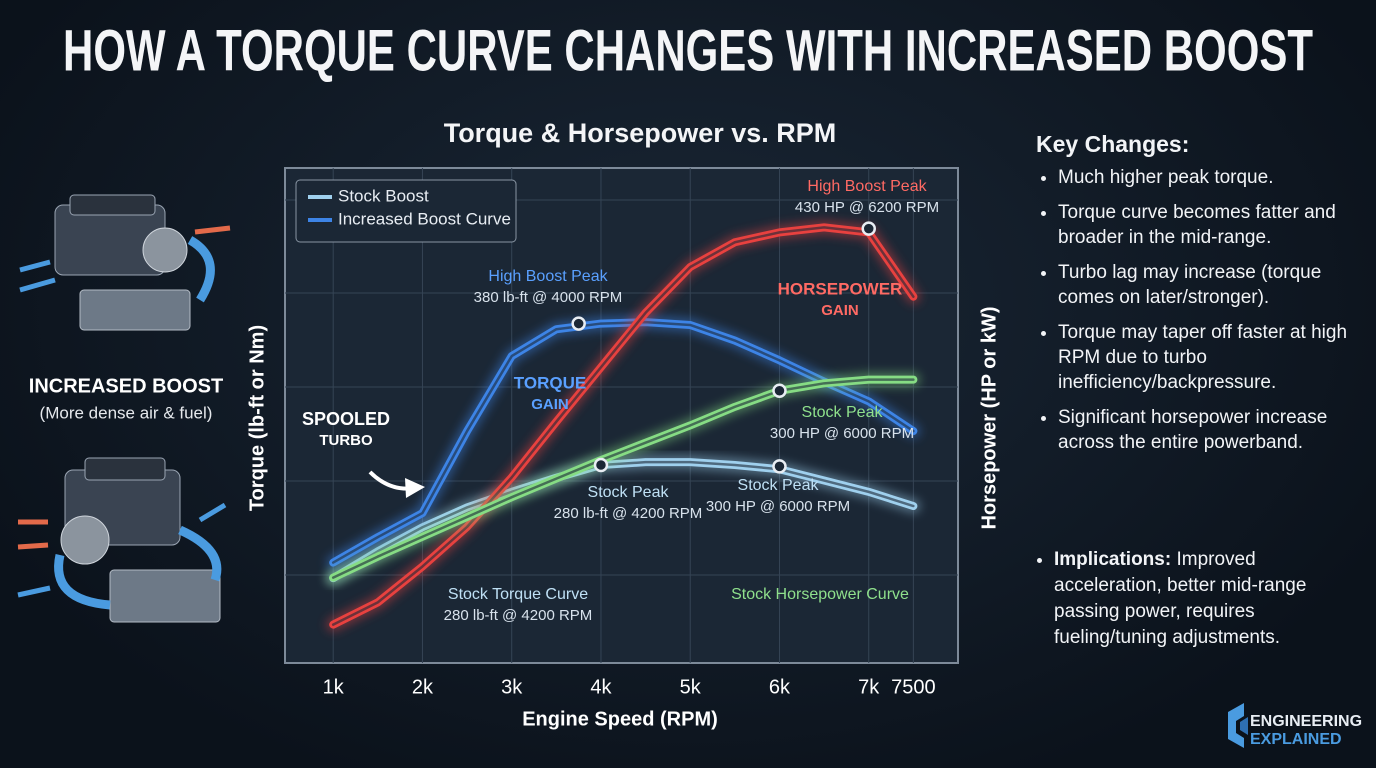 The height and width of the screenshot is (768, 1376). Describe the element at coordinates (126, 412) in the screenshot. I see `left-subheading: (More dense air & fuel)` at that location.